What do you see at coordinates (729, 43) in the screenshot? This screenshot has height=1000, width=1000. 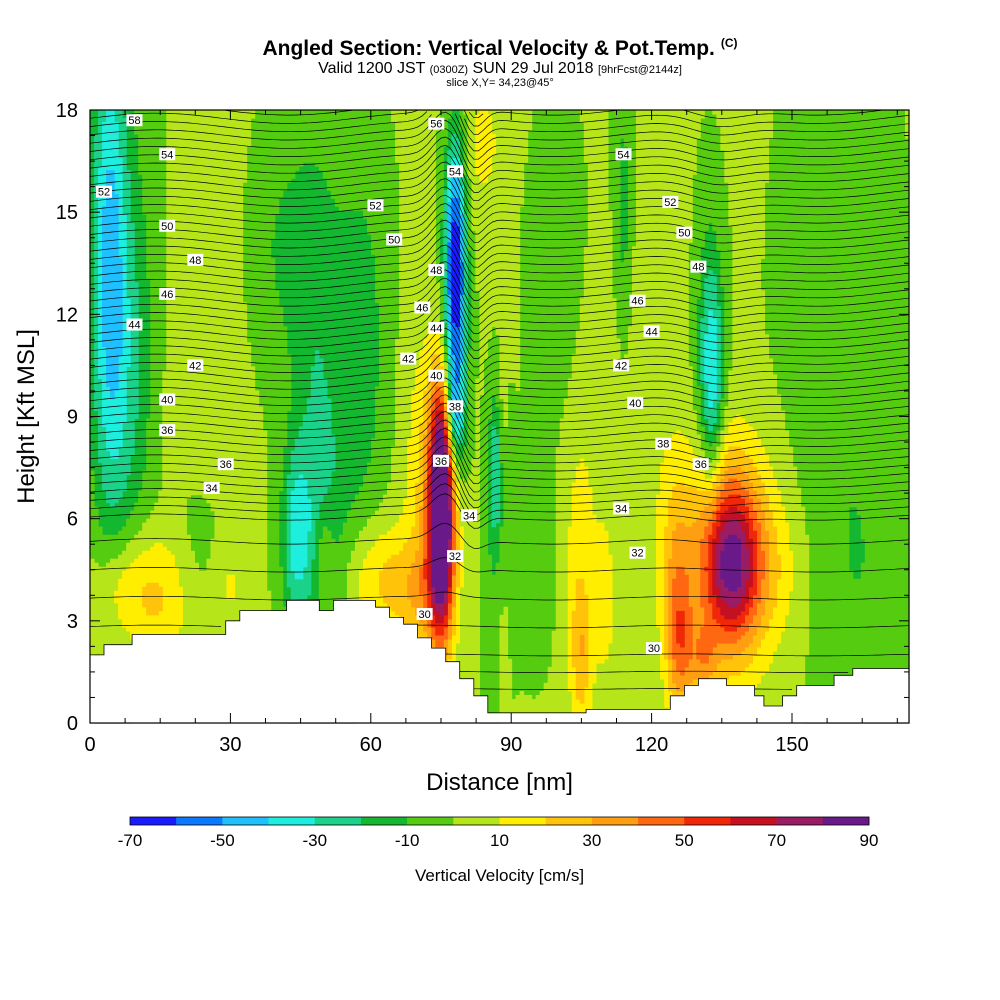 I see `copyright-mark: (C)` at bounding box center [729, 43].